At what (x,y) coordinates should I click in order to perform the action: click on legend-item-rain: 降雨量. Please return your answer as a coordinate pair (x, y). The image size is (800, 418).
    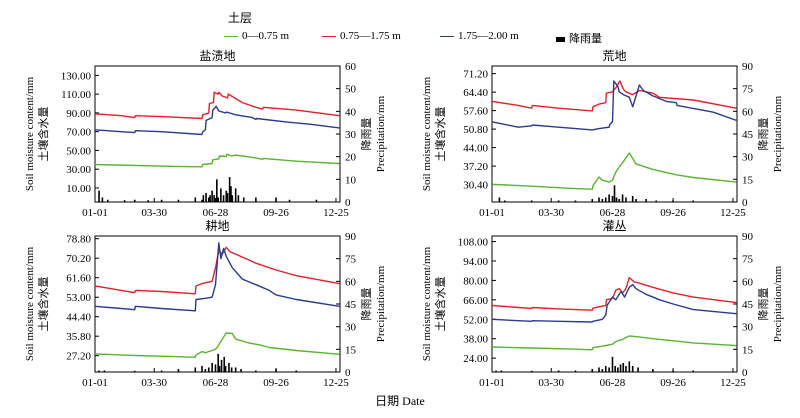
    Looking at the image, I should click on (579, 38).